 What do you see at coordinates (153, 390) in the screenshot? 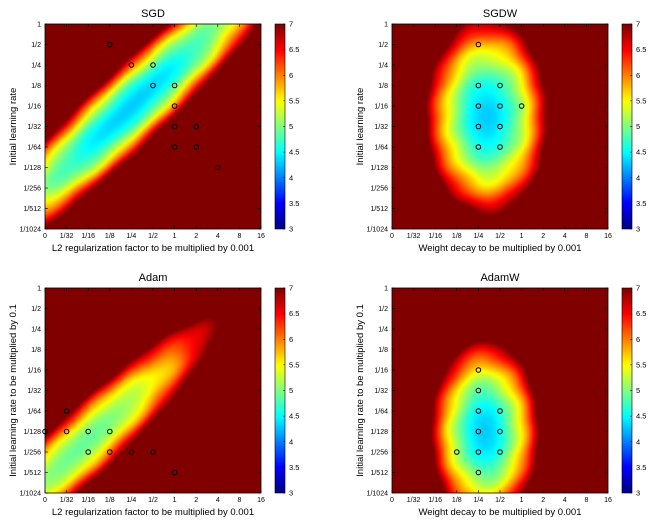
I see `heatmap-surface` at bounding box center [153, 390].